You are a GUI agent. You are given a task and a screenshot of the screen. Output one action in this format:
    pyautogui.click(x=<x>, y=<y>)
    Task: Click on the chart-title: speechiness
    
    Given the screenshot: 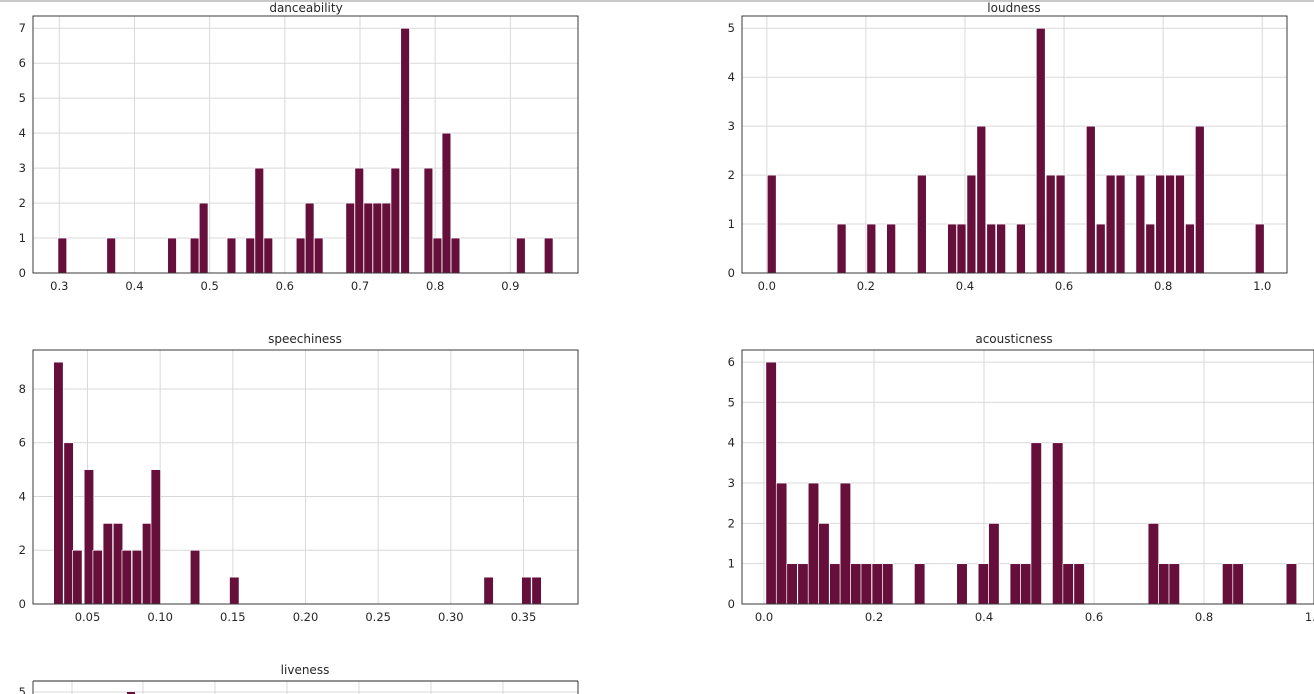 What is the action you would take?
    pyautogui.click(x=305, y=339)
    